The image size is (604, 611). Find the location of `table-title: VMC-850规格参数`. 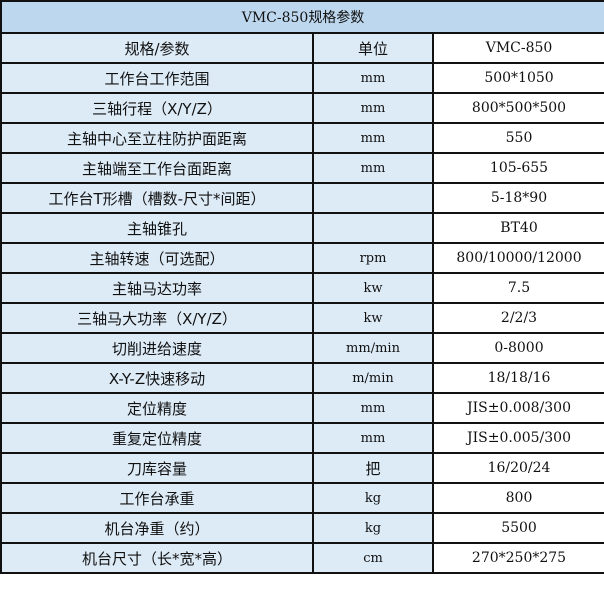

table-title: VMC-850规格参数 is located at coordinates (302, 17).